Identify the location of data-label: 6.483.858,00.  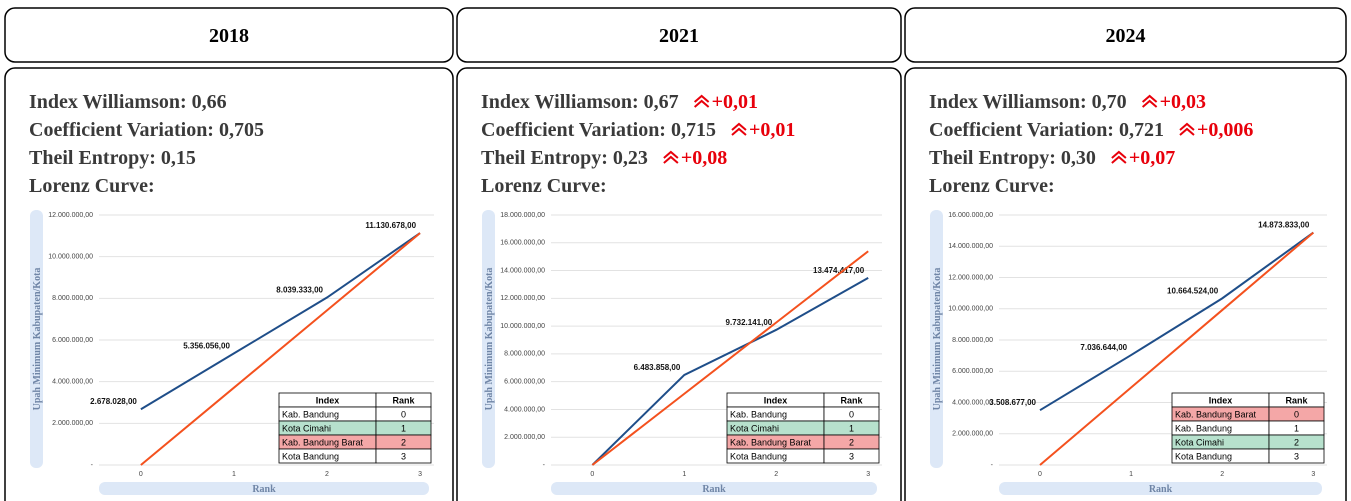
(657, 367).